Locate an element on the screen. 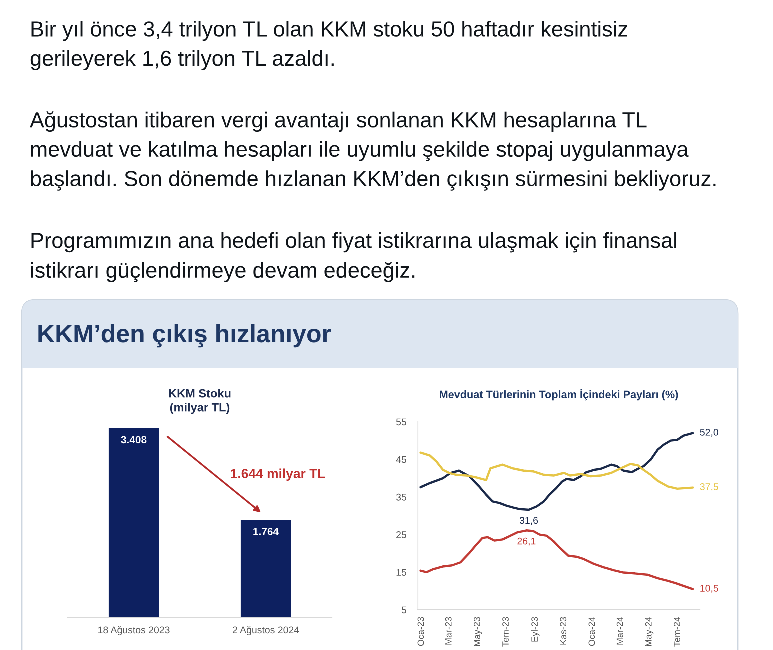 The image size is (773, 650). x-tick-label: Mar-24 is located at coordinates (620, 631).